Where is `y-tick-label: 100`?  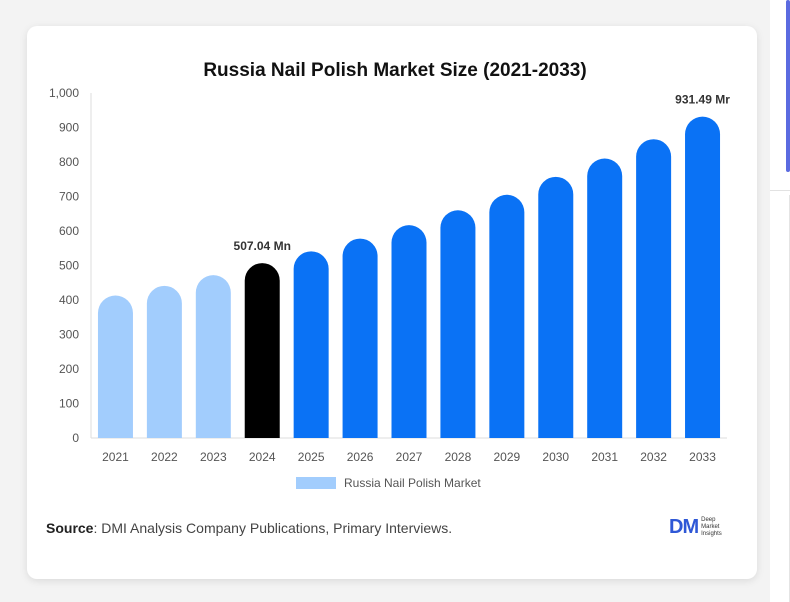
y-tick-label: 100 is located at coordinates (69, 404).